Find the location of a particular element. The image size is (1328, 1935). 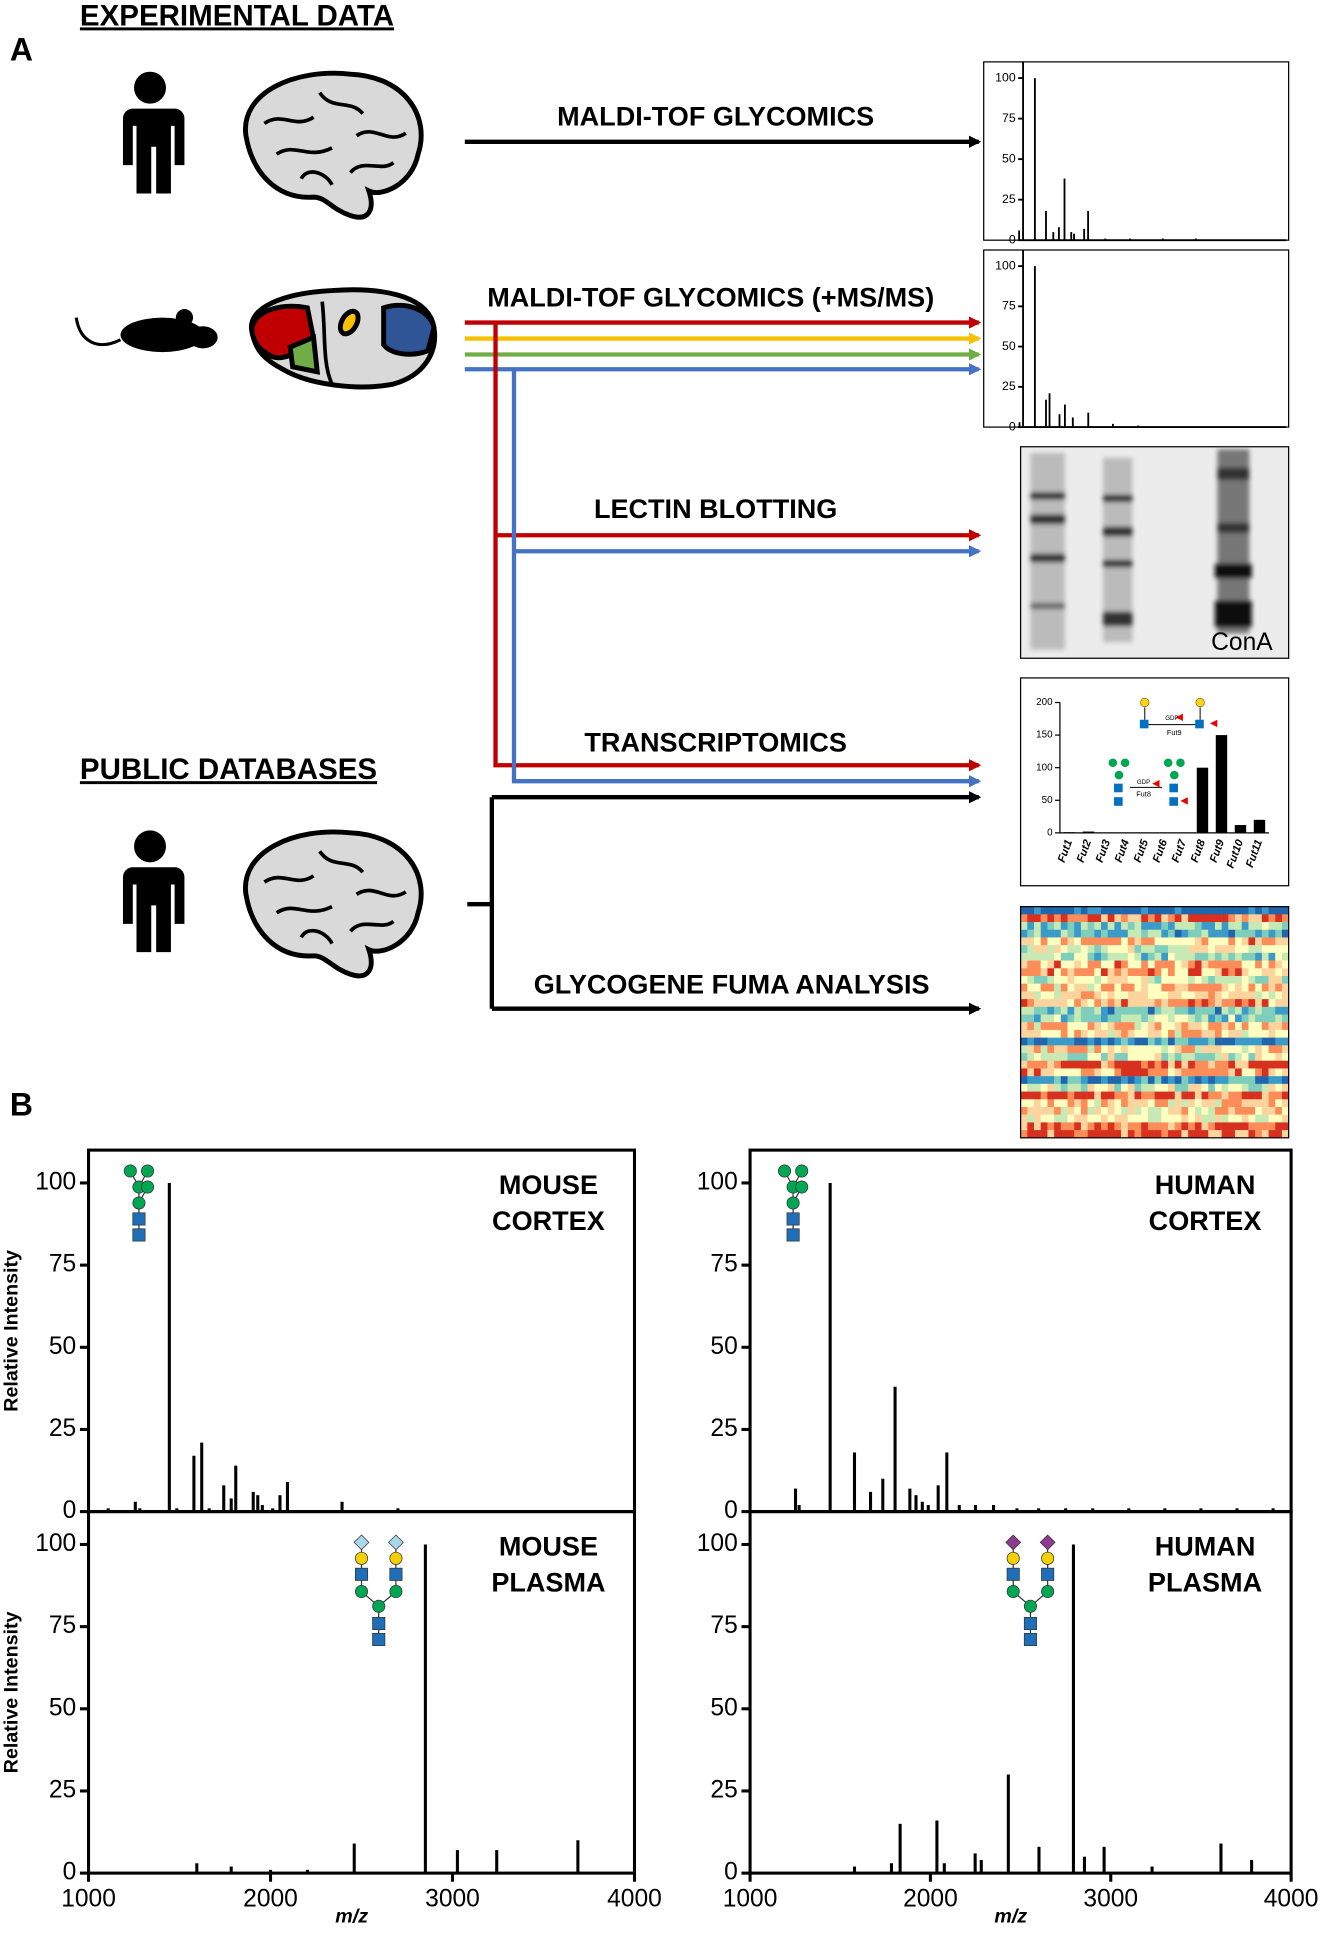

arrow-label: MALDI-TOF GLYCOMICS (+MS/MS) is located at coordinates (710, 297).